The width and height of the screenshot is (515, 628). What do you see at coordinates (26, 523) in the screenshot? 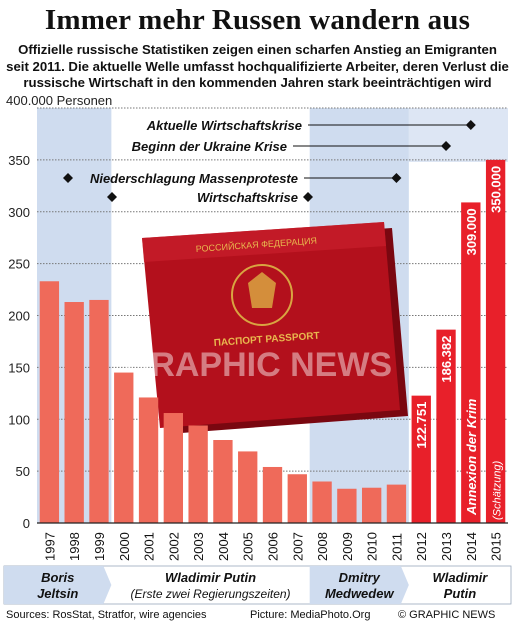
I see `y-tick-label: 0` at bounding box center [26, 523].